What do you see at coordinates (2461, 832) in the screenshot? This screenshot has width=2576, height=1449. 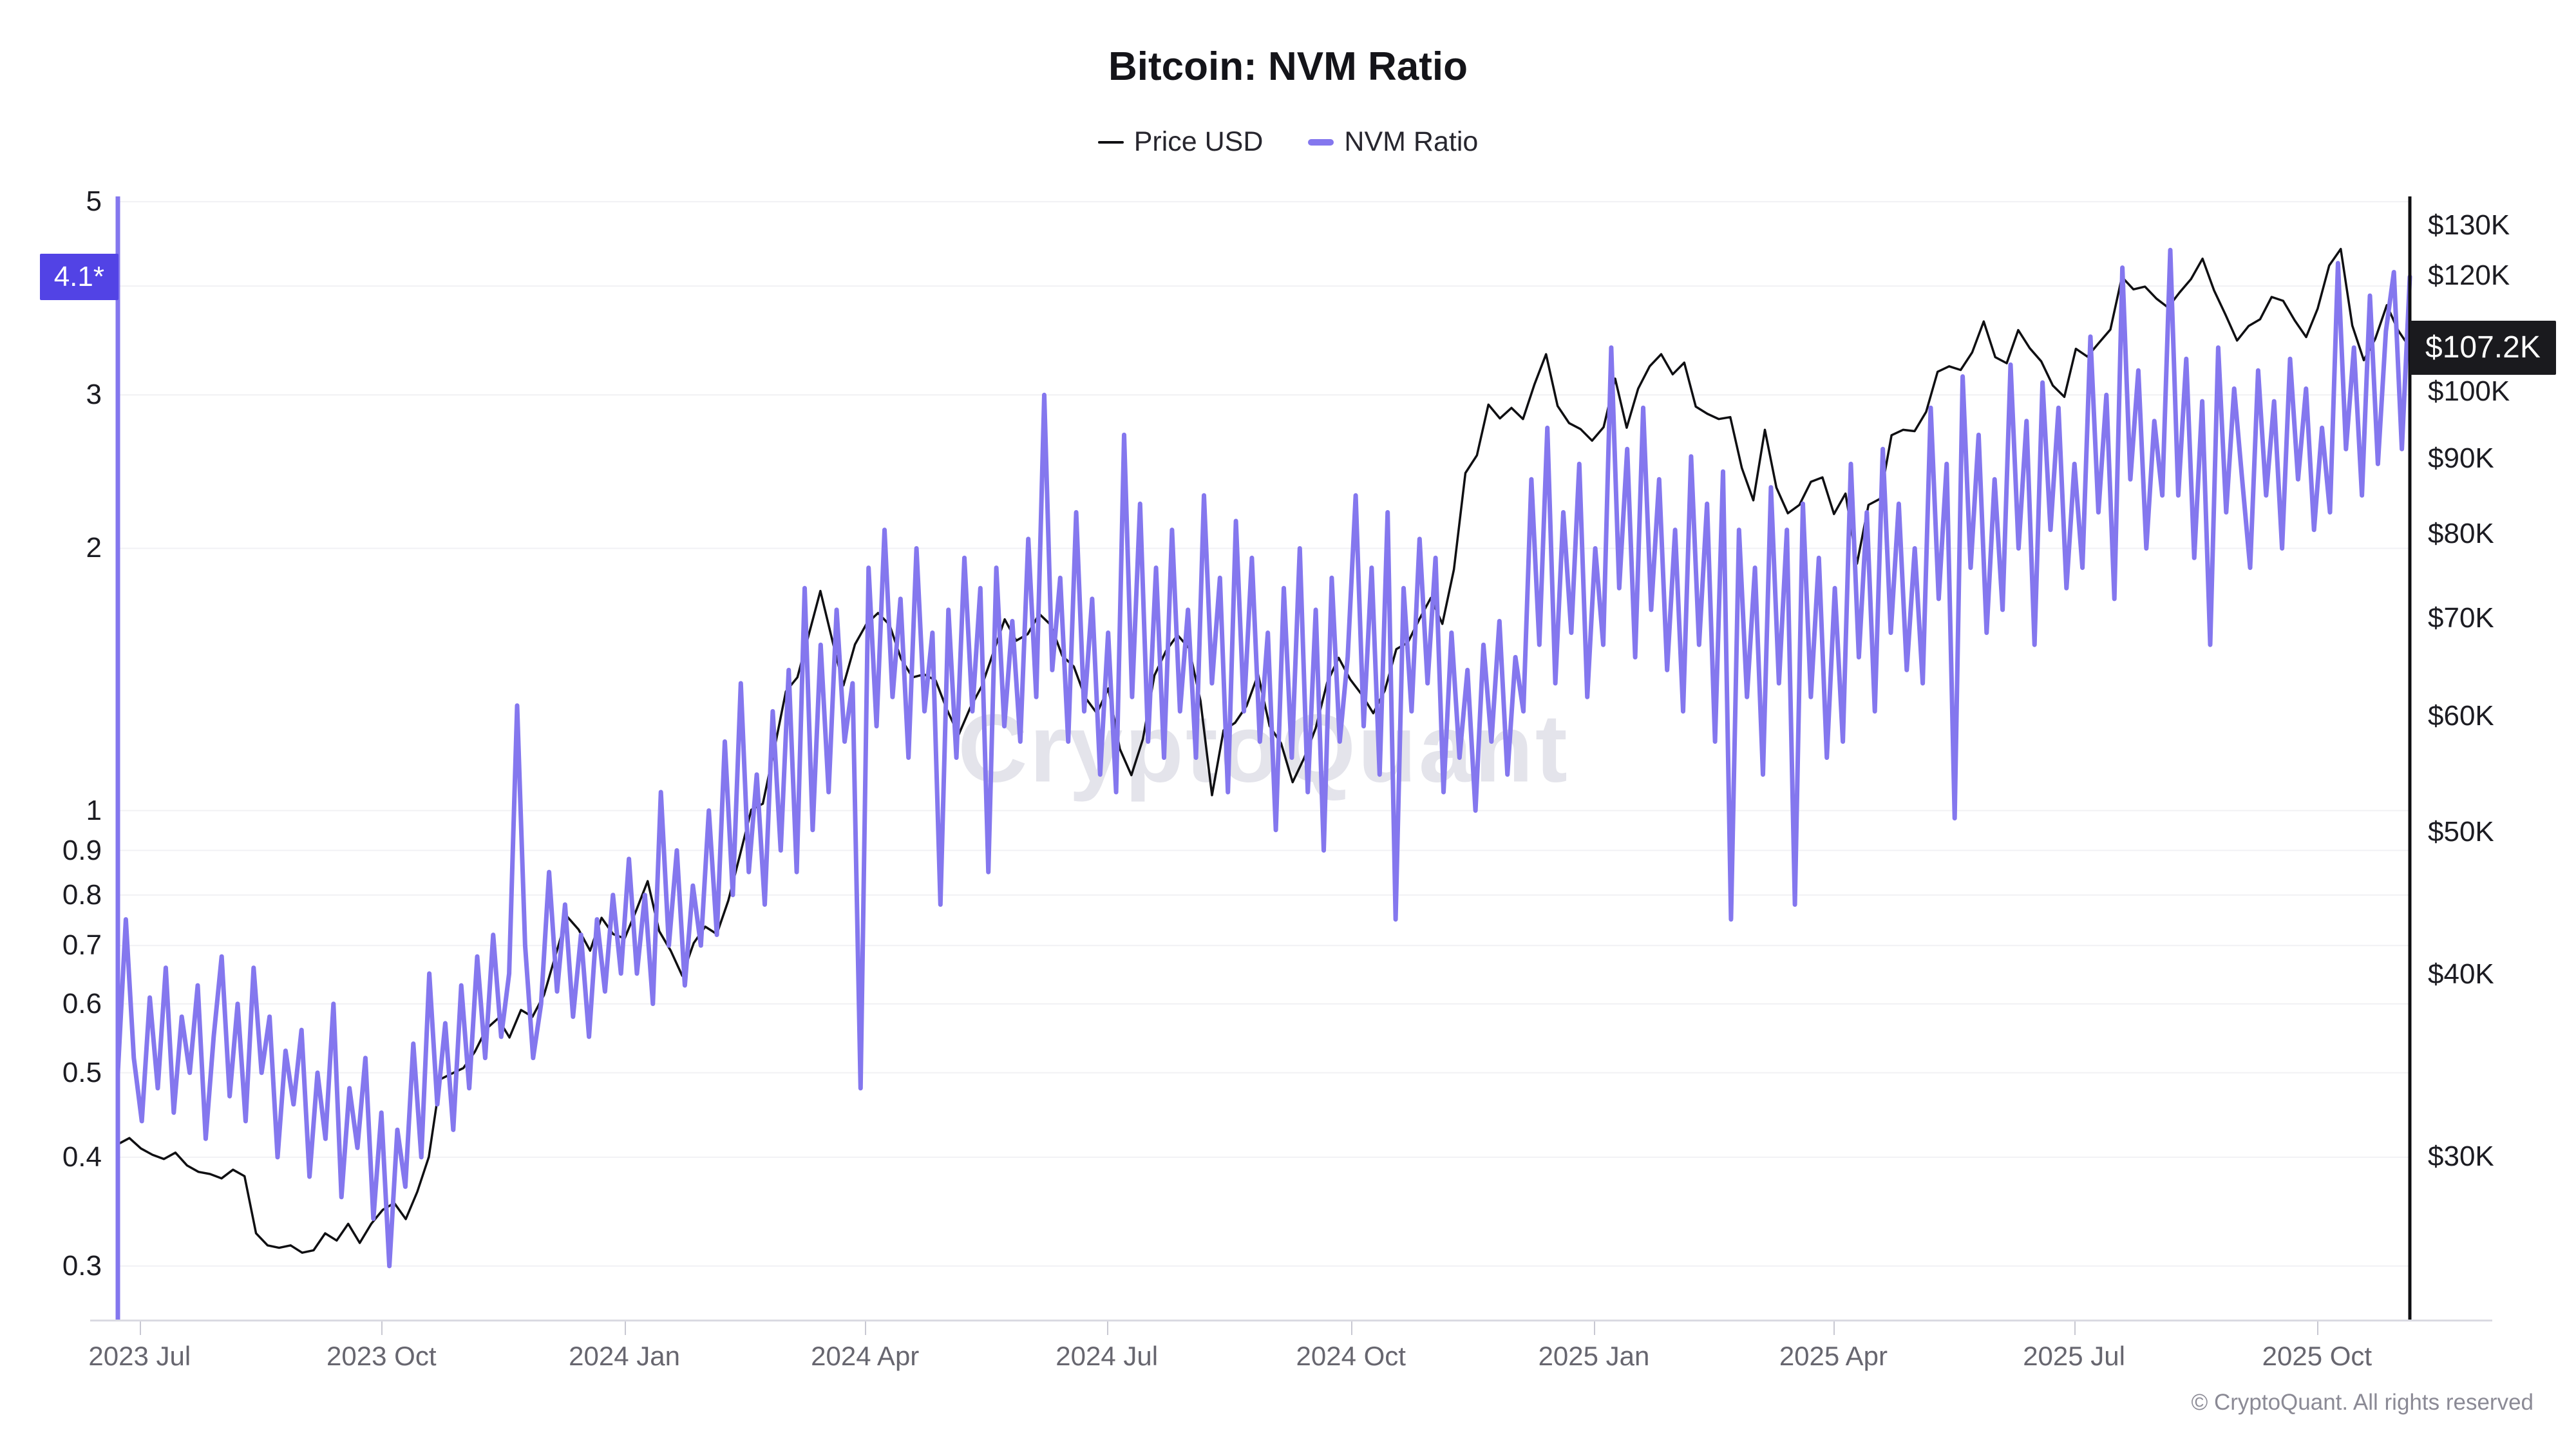 I see `right-axis-tick-label: $50K` at bounding box center [2461, 832].